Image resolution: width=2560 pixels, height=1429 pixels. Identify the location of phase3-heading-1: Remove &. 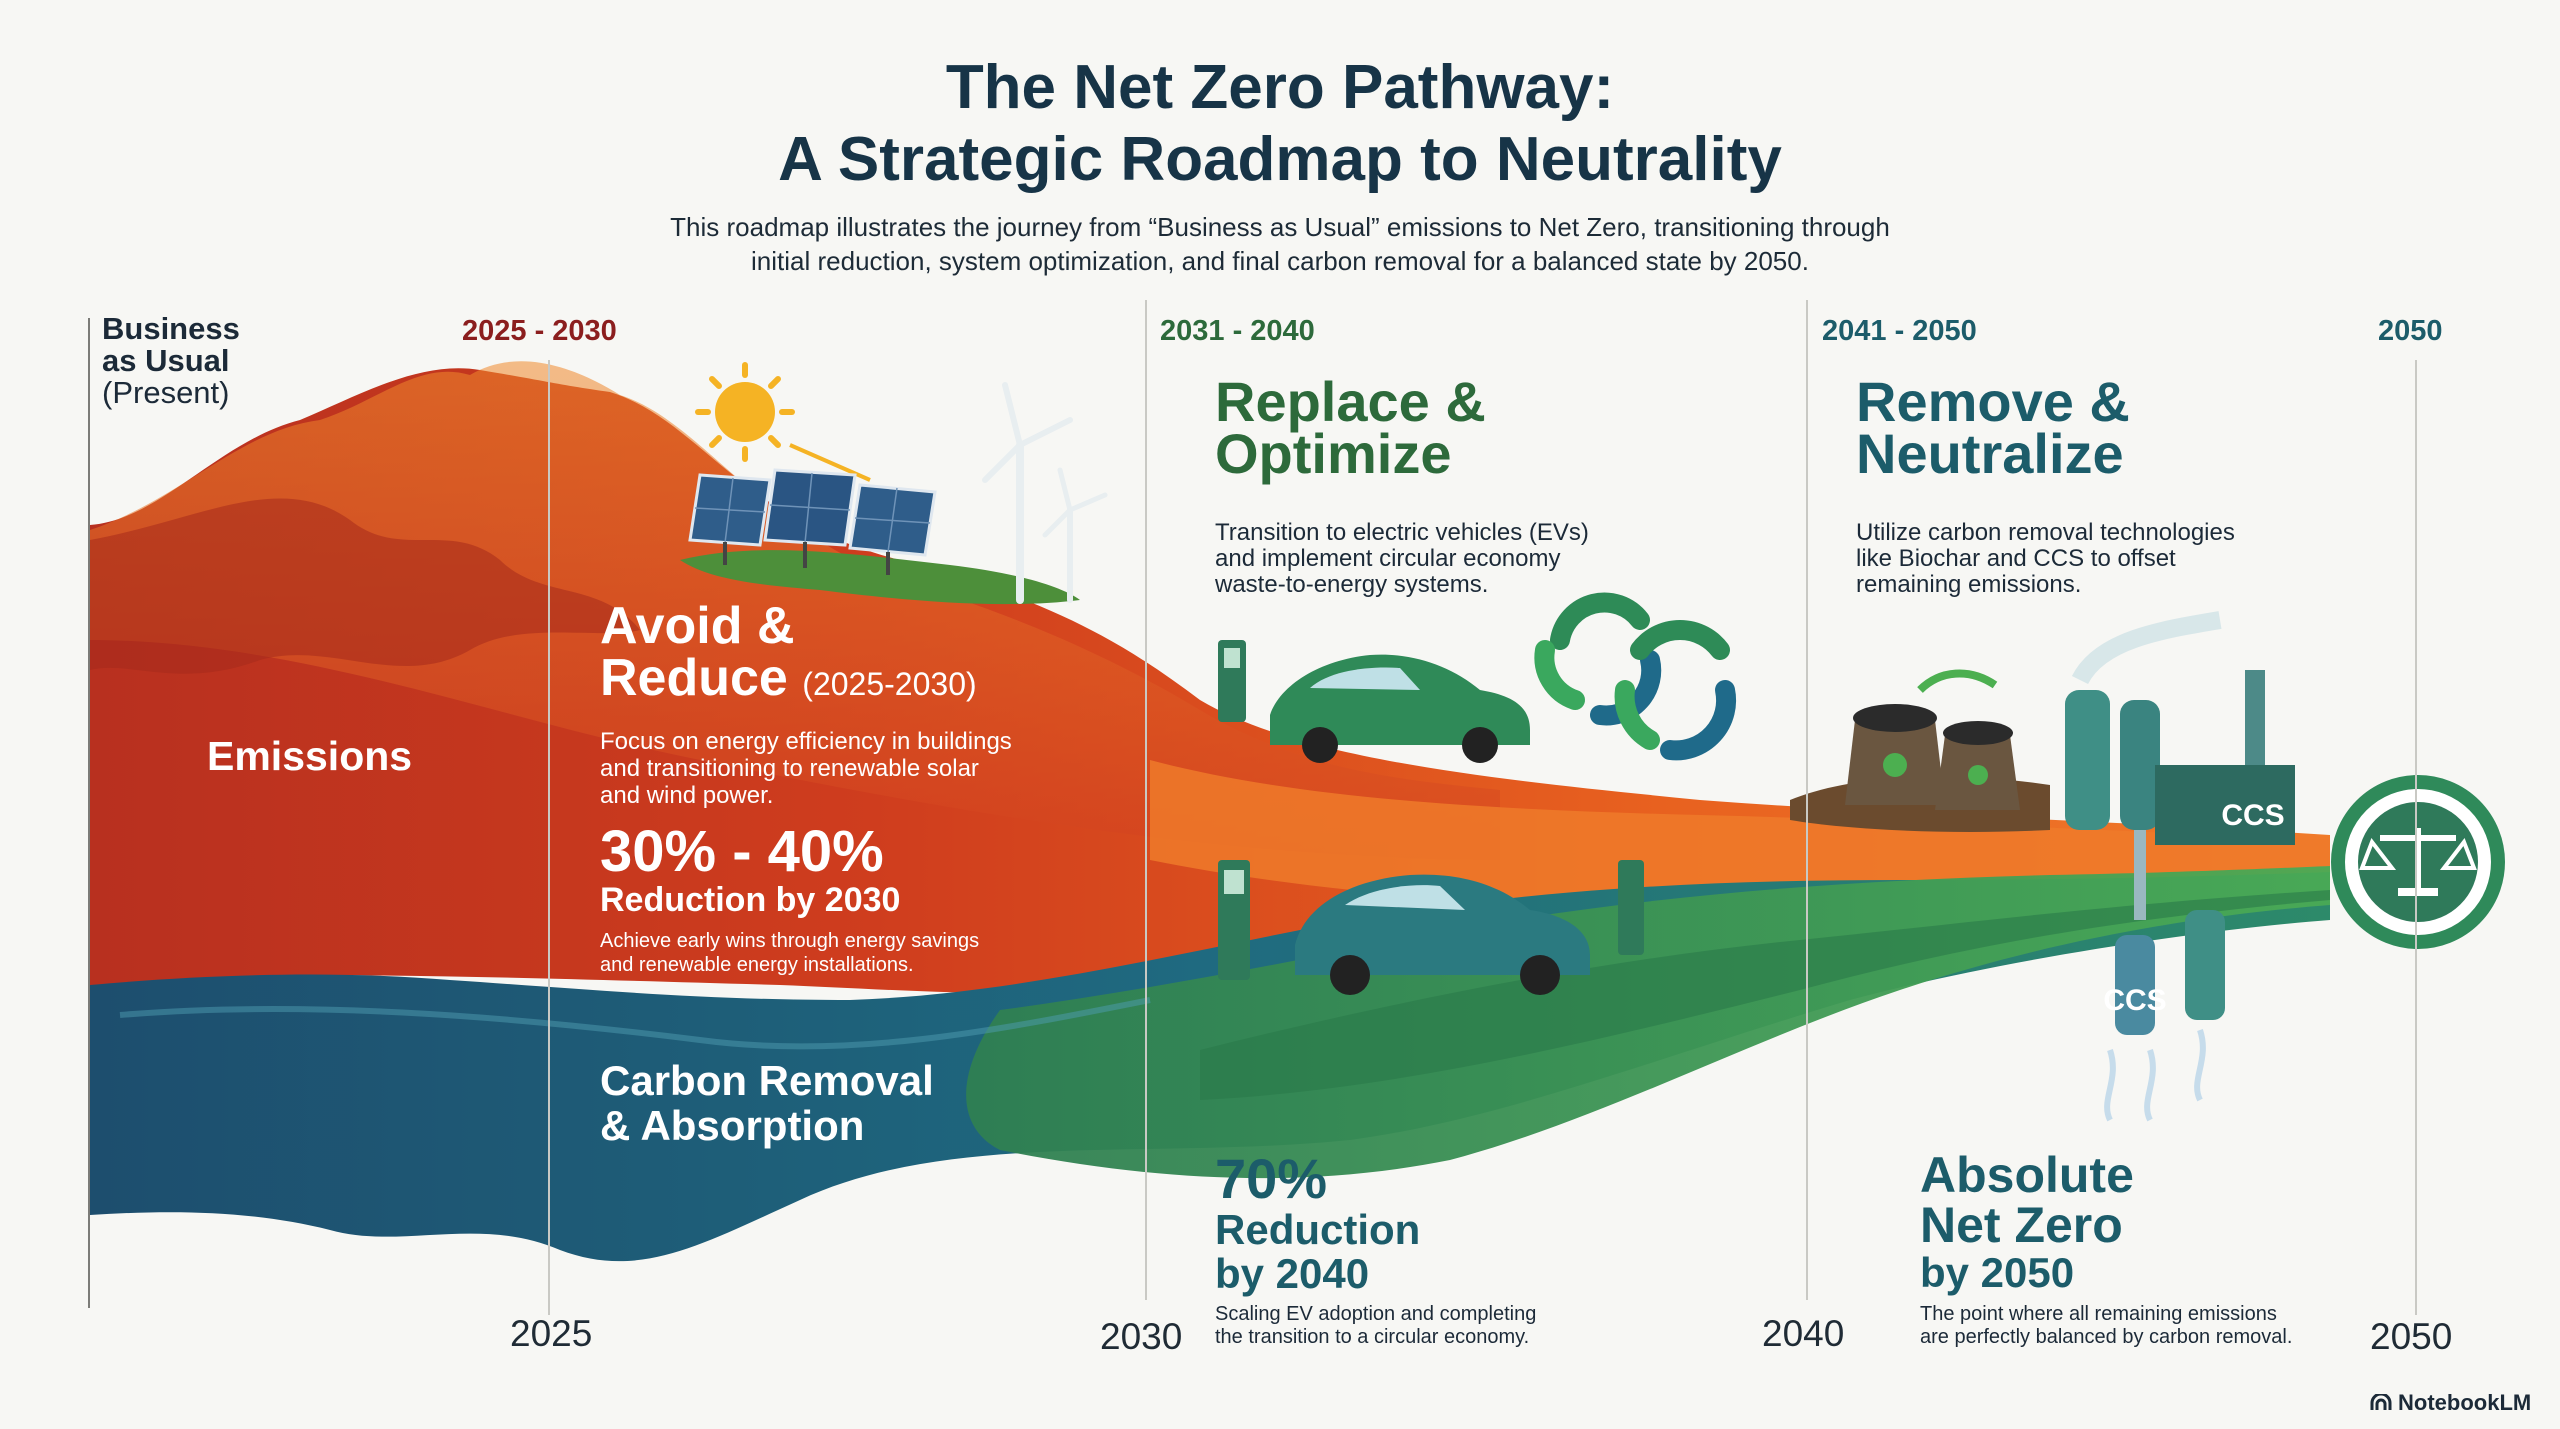
(1993, 401).